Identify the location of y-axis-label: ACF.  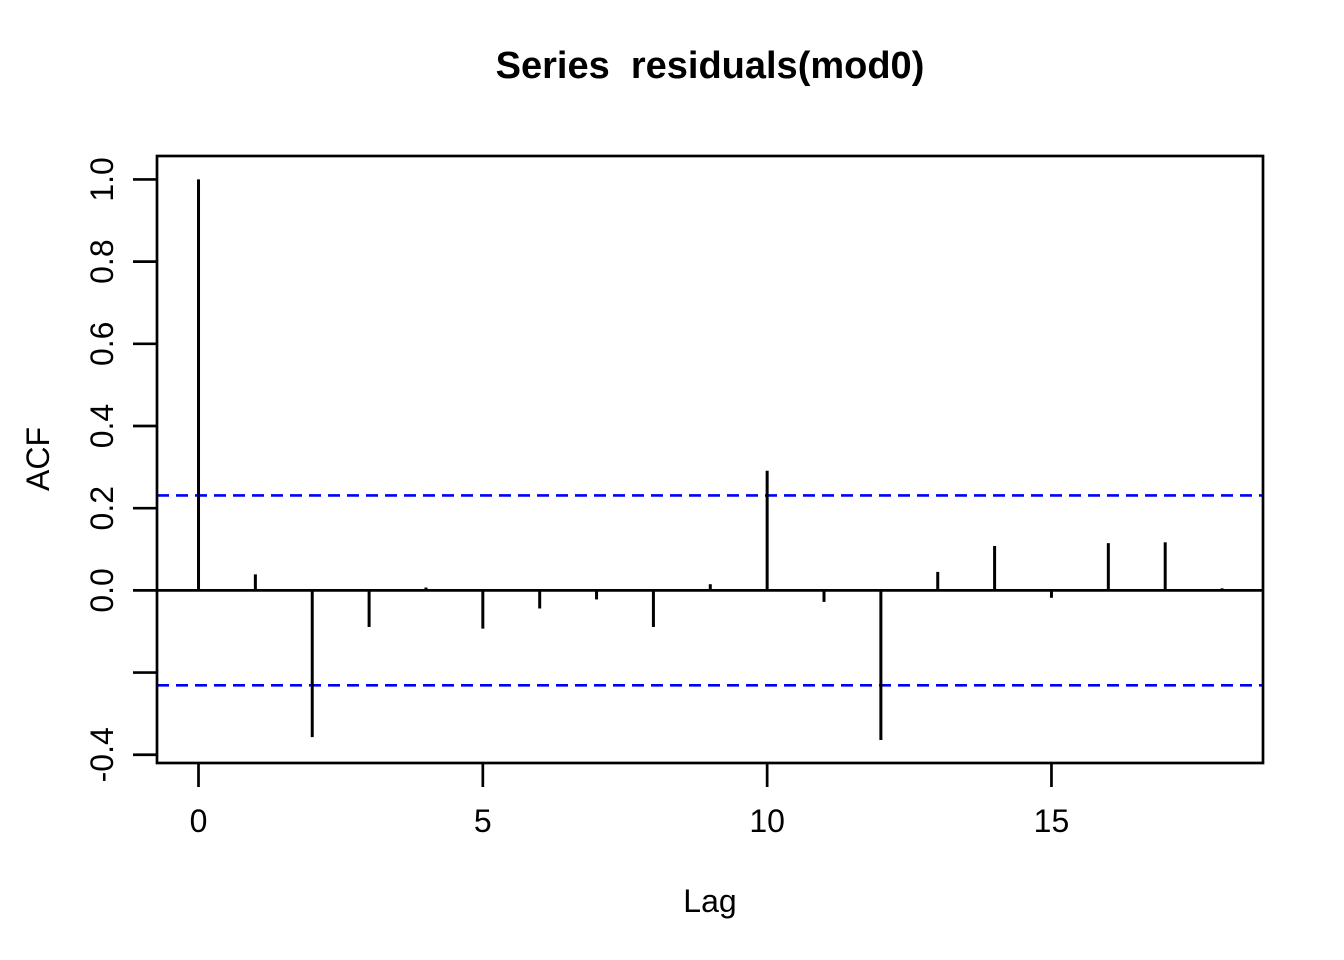
(38, 459).